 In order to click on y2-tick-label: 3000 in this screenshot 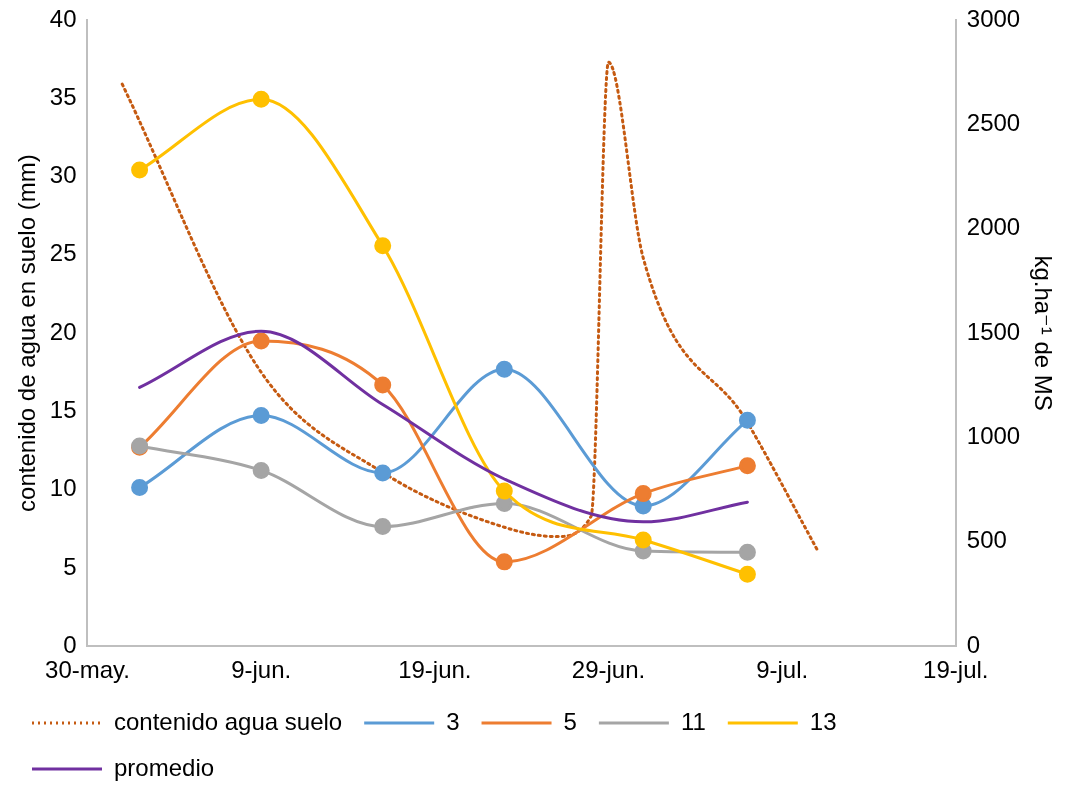, I will do `click(993, 18)`.